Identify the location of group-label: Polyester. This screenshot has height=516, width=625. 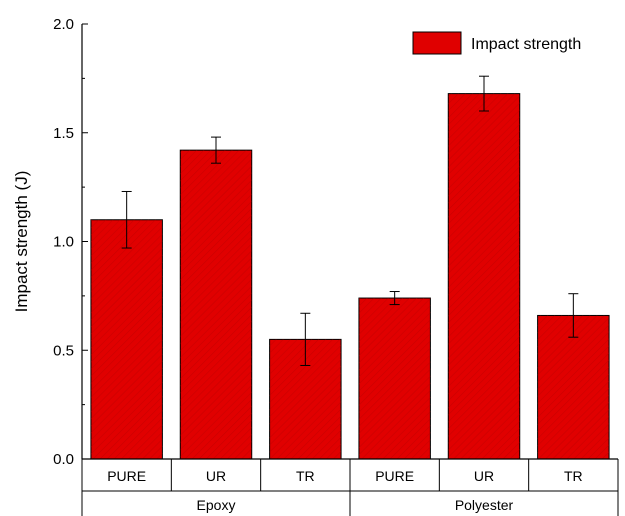
(484, 505).